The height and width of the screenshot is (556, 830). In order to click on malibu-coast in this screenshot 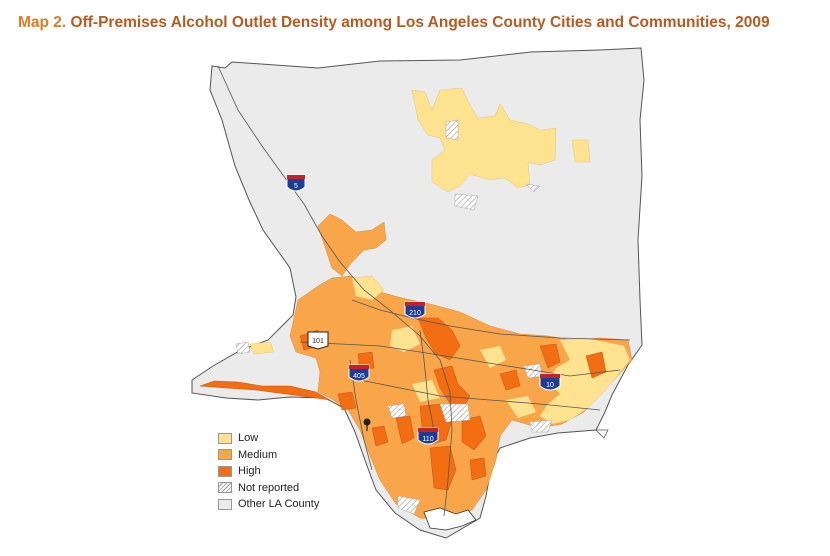, I will do `click(265, 390)`.